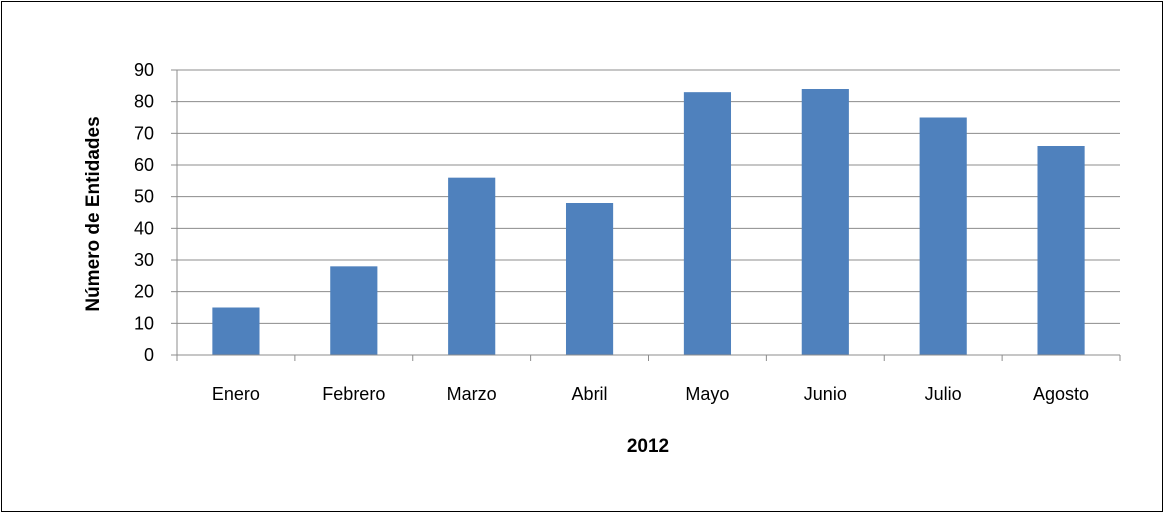 The height and width of the screenshot is (513, 1164). What do you see at coordinates (353, 394) in the screenshot?
I see `x-tick-label: Febrero` at bounding box center [353, 394].